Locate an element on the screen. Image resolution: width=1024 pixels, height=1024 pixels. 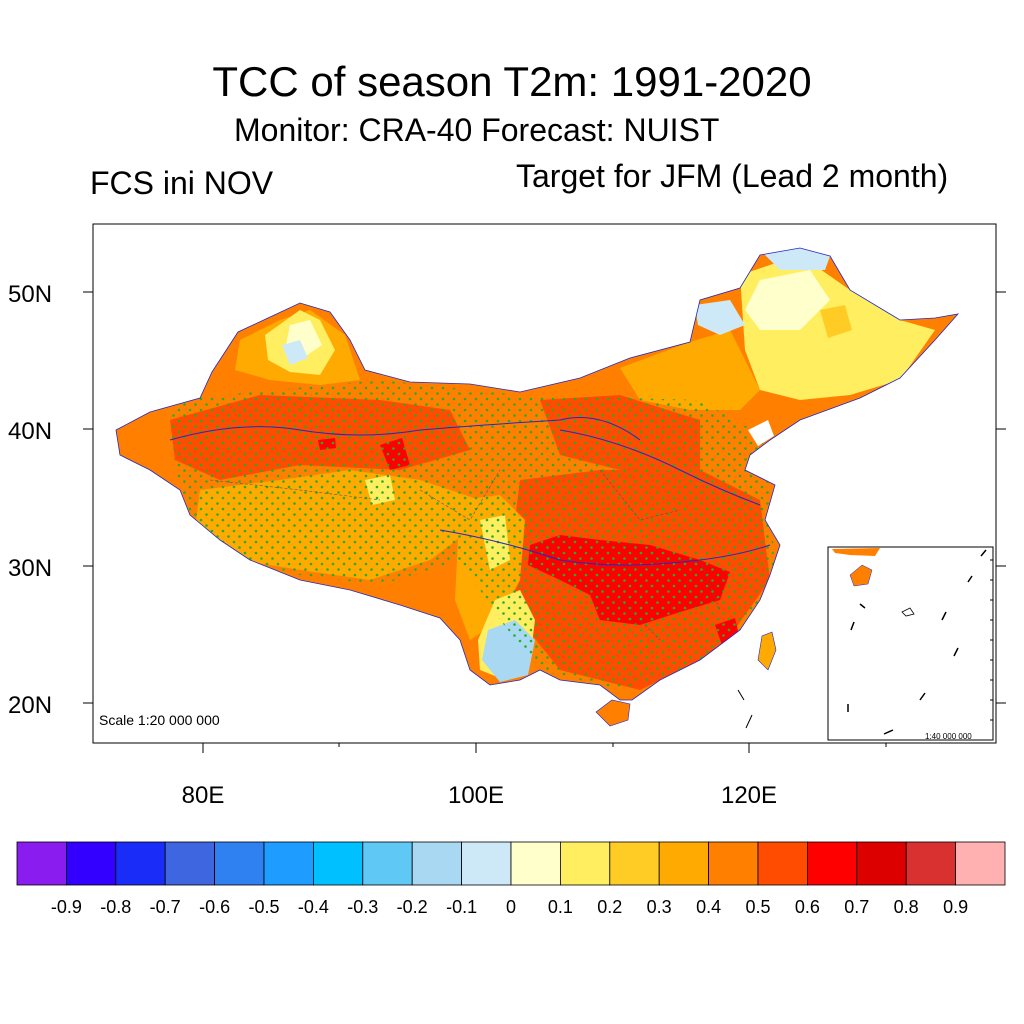
colorbar-tick-label: -0.7 is located at coordinates (165, 907).